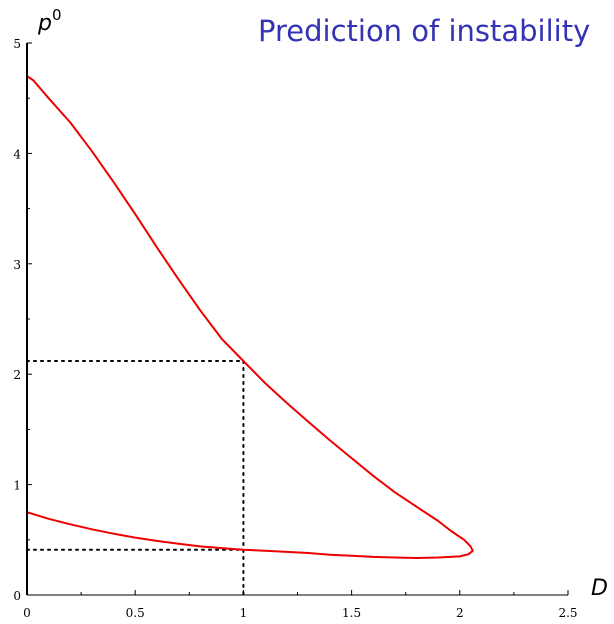  What do you see at coordinates (17, 44) in the screenshot?
I see `y-tick-label-5: 5` at bounding box center [17, 44].